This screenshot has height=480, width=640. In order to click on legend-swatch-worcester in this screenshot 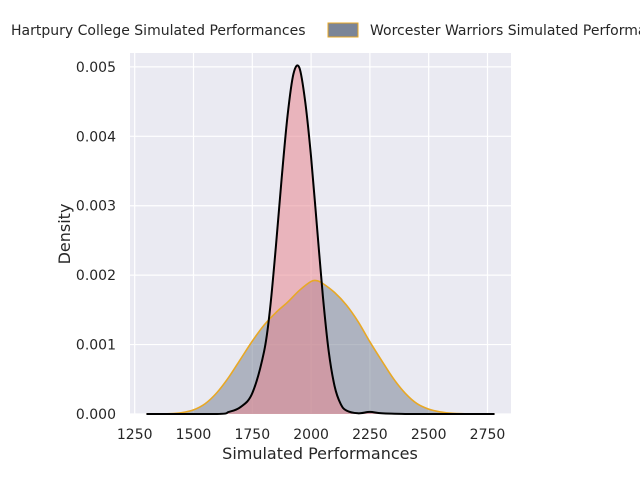, I will do `click(343, 30)`.